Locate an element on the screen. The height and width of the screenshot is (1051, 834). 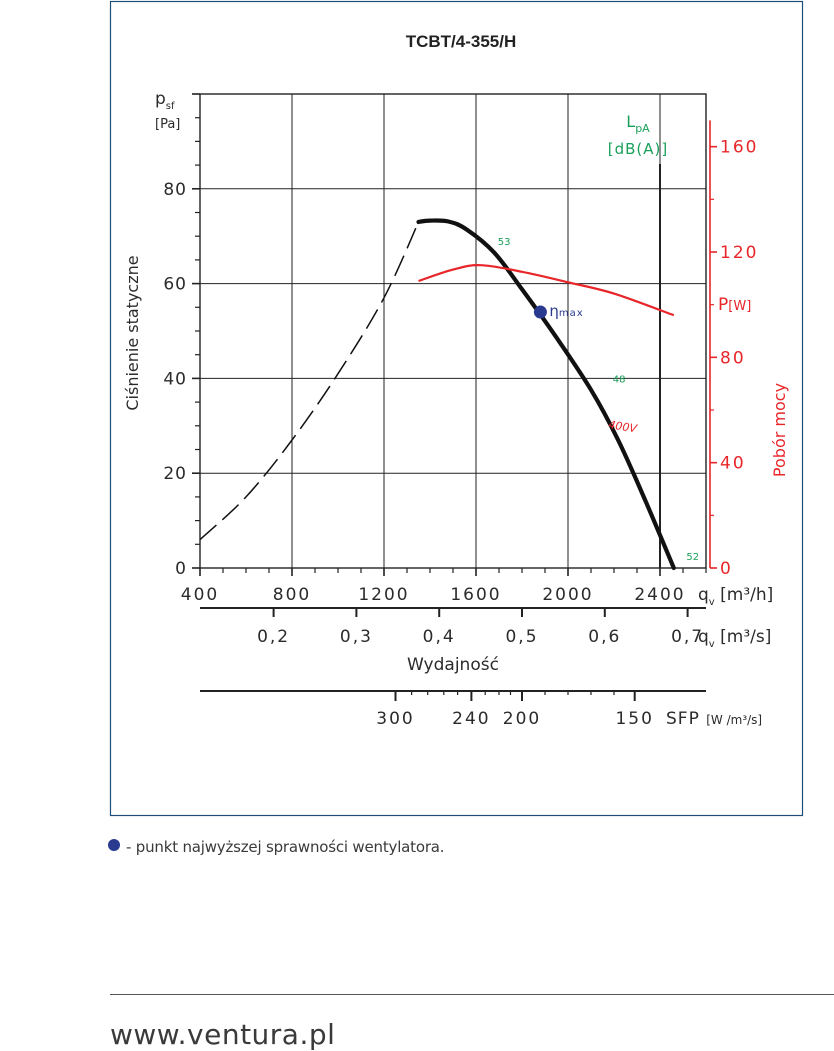
power-tick-label: 0 is located at coordinates (726, 569).